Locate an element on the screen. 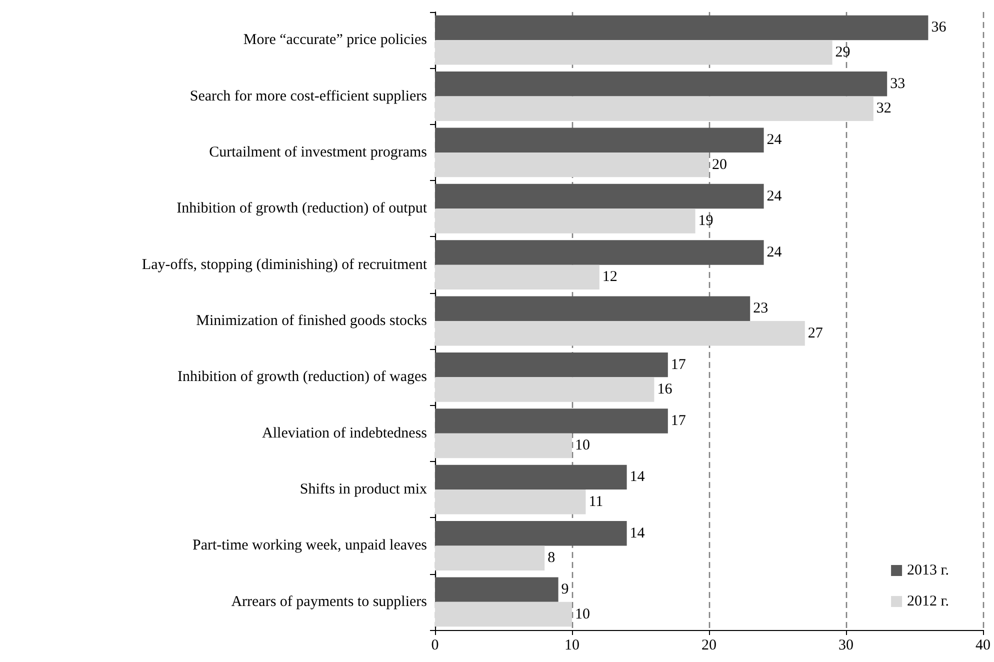 The image size is (994, 662). x-tick-label: 10 is located at coordinates (572, 646).